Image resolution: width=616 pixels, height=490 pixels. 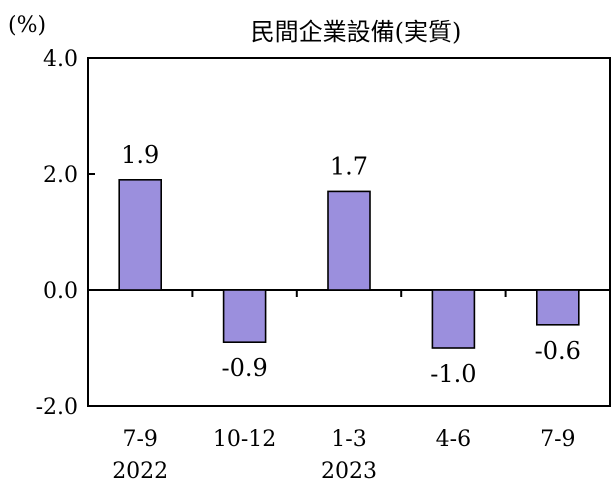 What do you see at coordinates (140, 155) in the screenshot?
I see `data-label: 1.9` at bounding box center [140, 155].